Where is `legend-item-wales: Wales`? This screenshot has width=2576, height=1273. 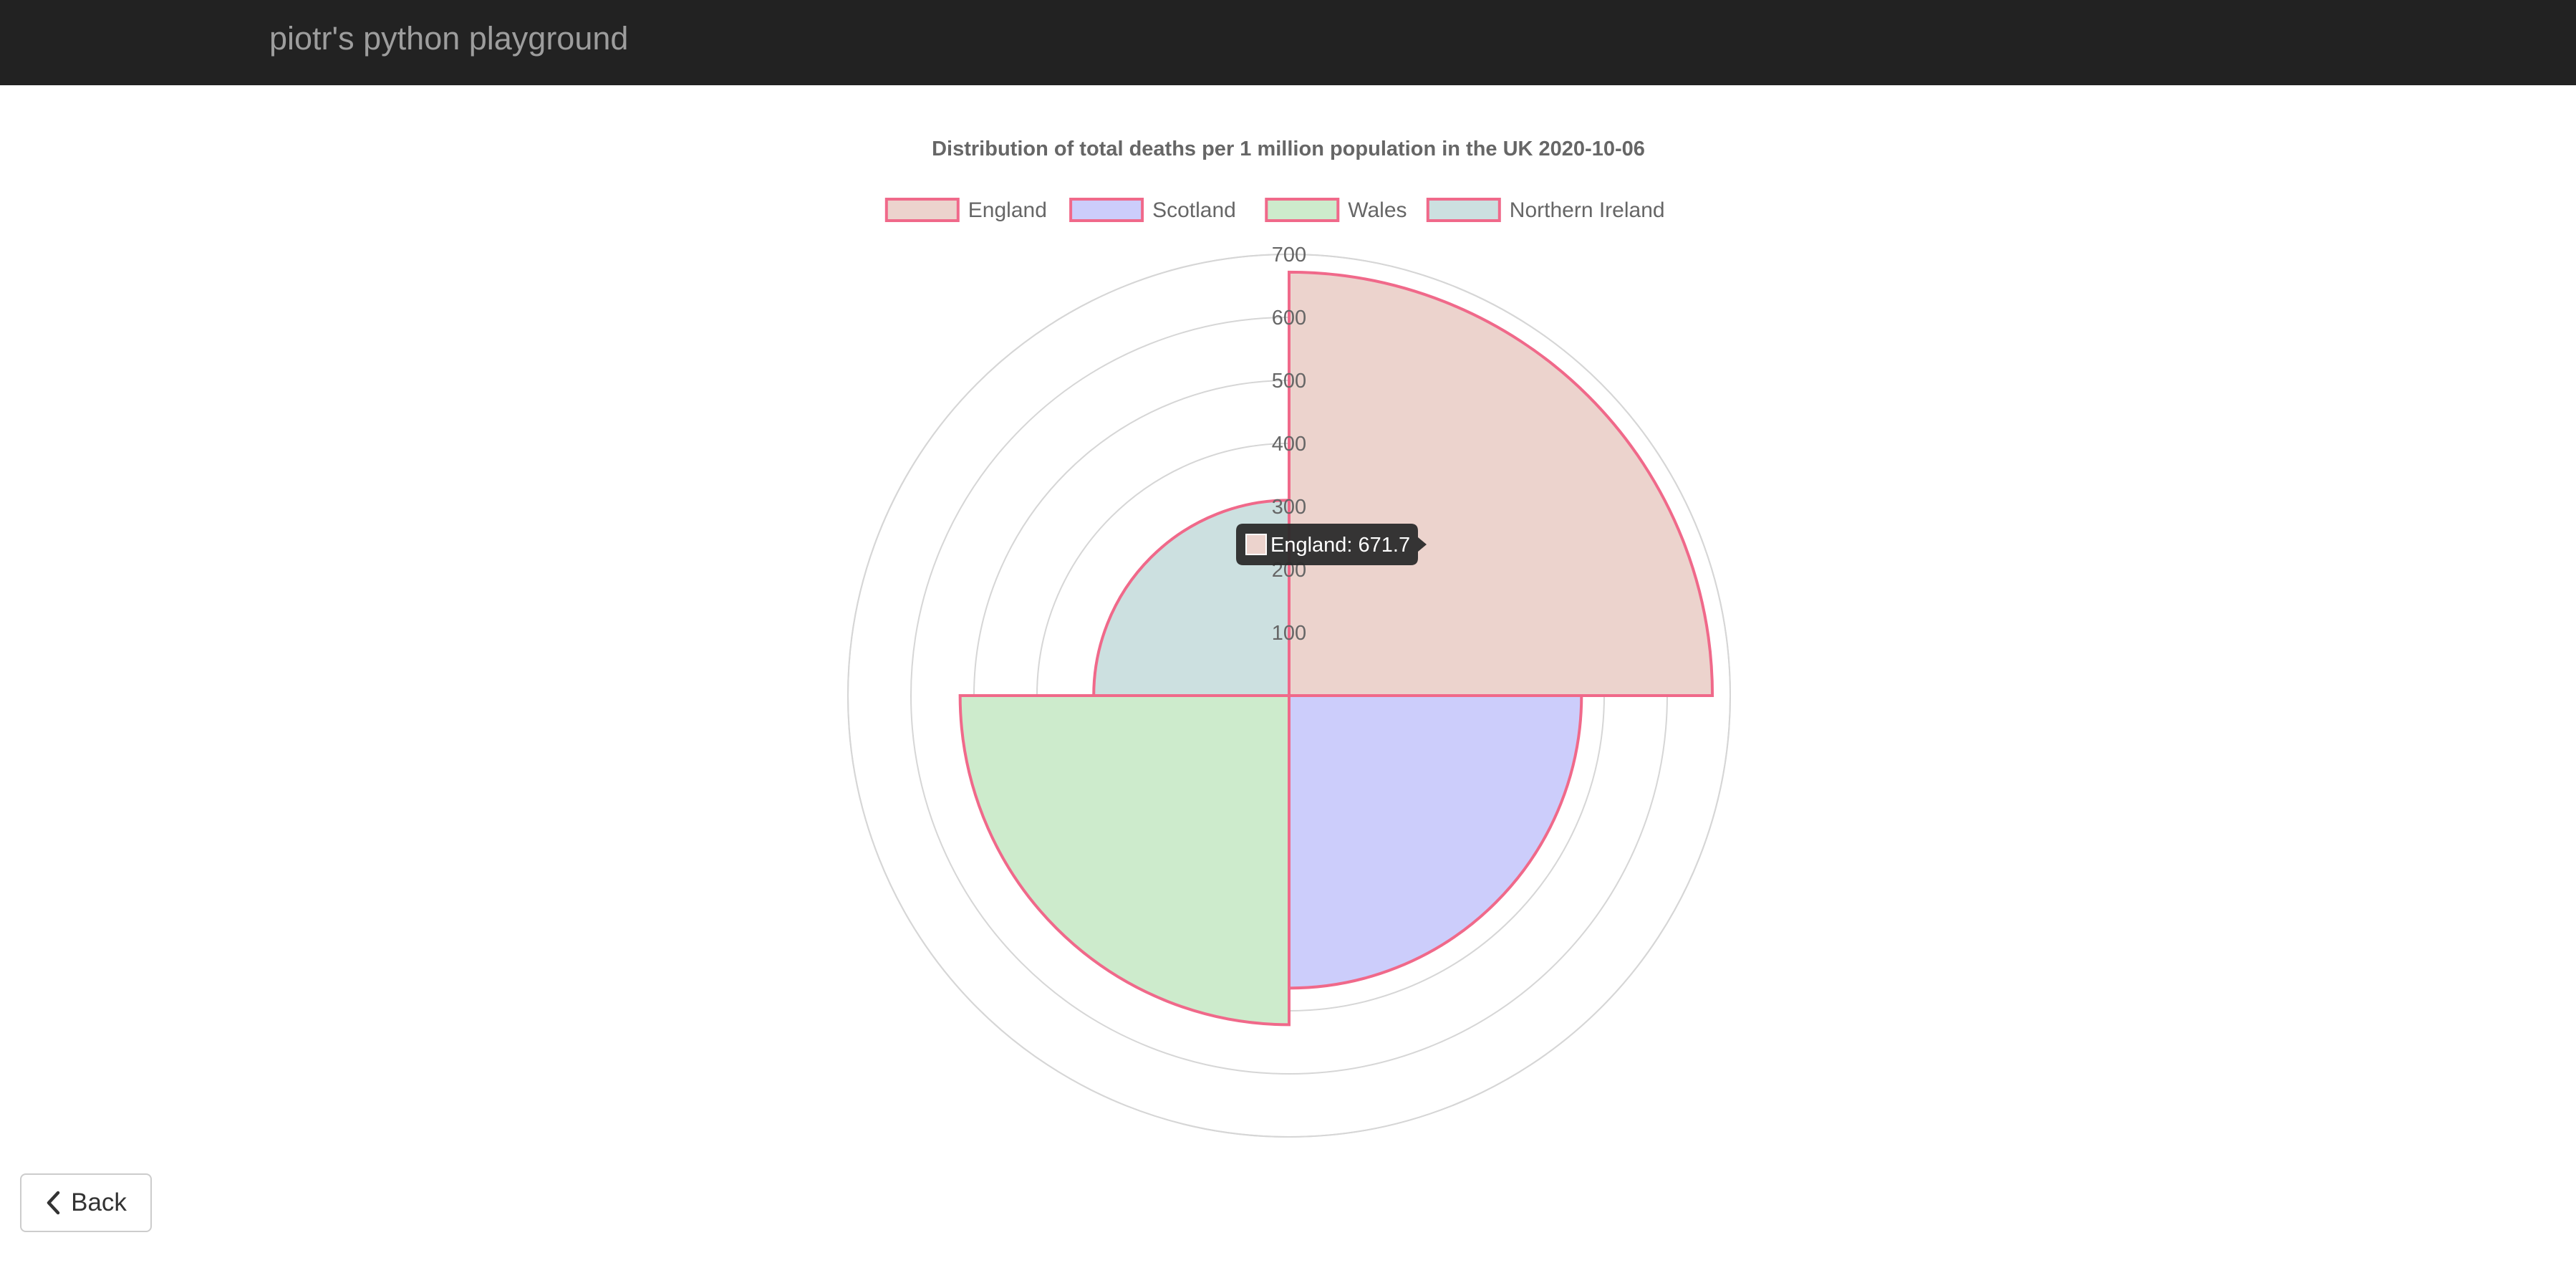 legend-item-wales: Wales is located at coordinates (1336, 210).